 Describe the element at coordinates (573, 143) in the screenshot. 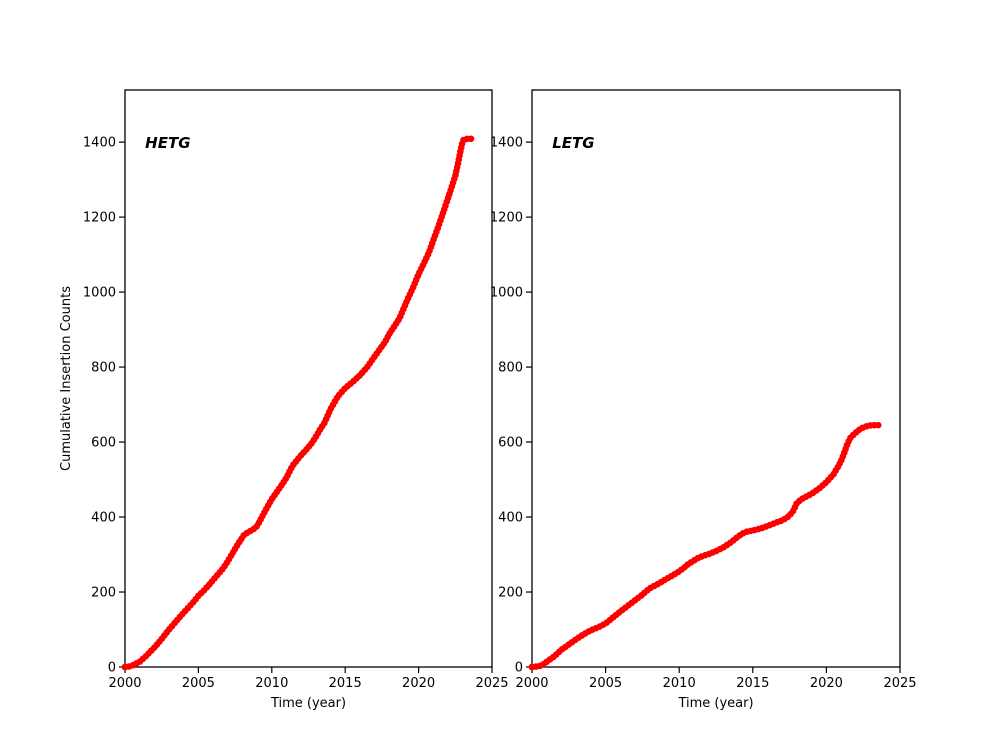

I see `panel-title: LETG` at that location.